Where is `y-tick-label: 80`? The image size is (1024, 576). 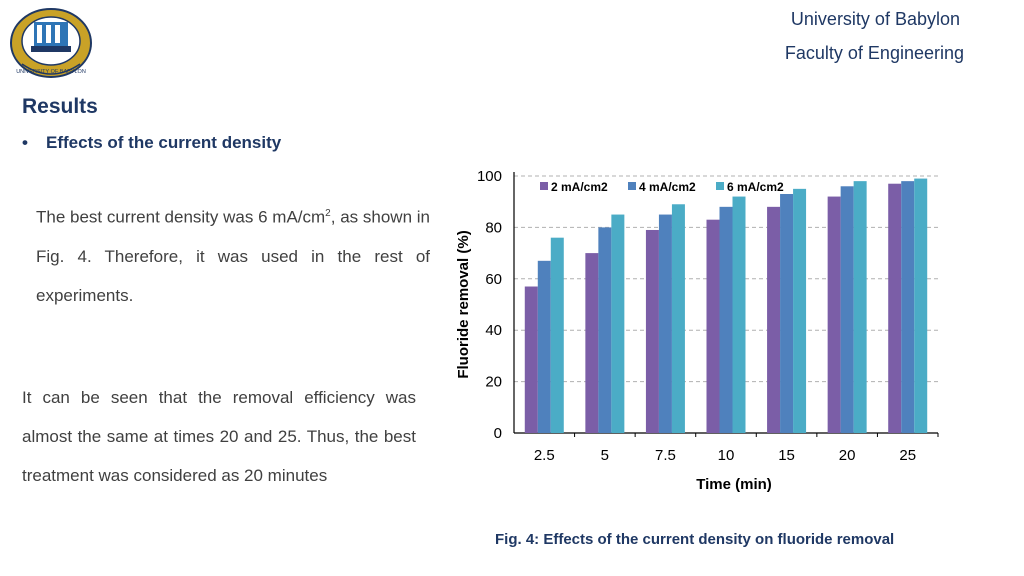
y-tick-label: 80 is located at coordinates (493, 227).